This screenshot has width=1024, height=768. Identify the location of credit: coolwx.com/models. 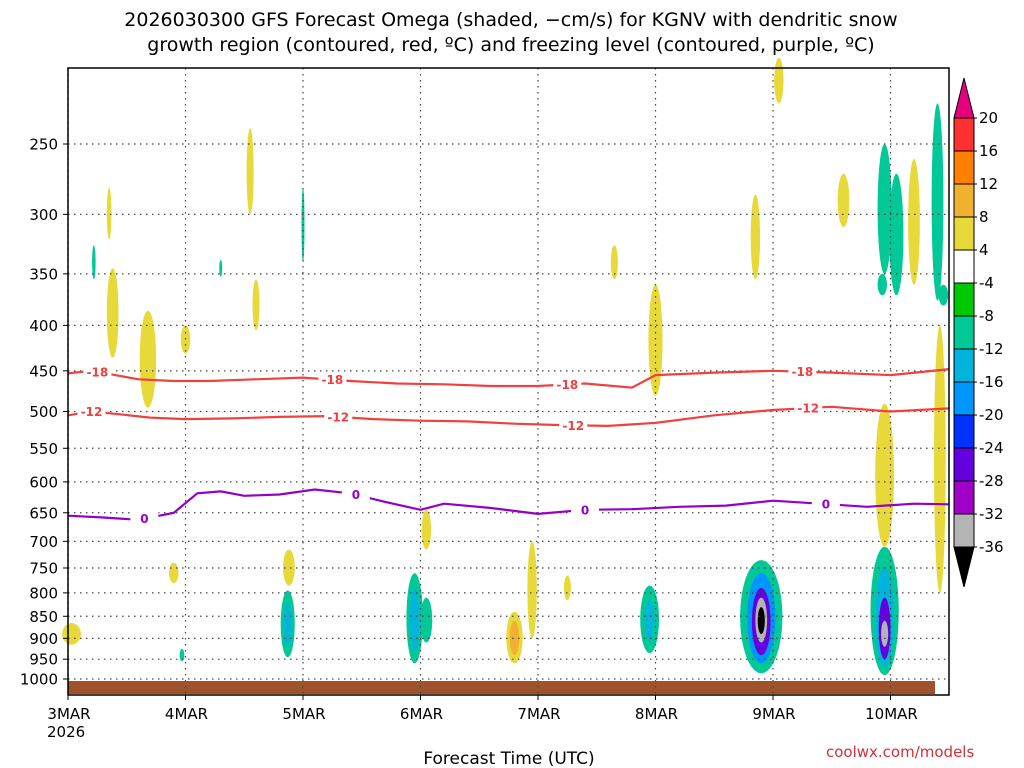
(900, 752).